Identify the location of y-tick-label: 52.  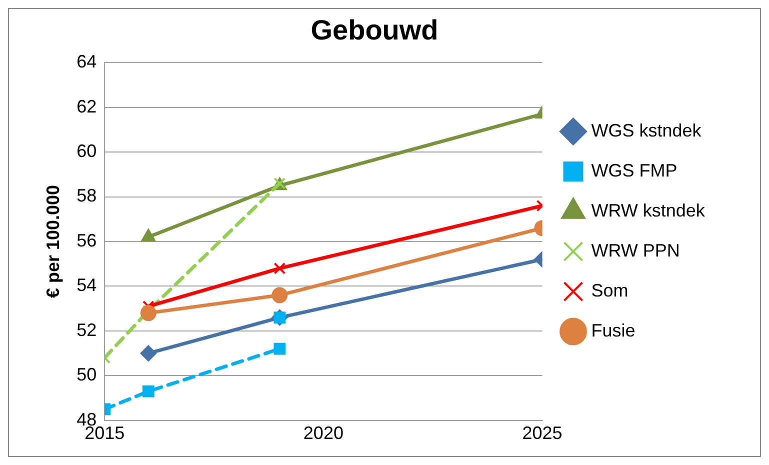
(86, 330).